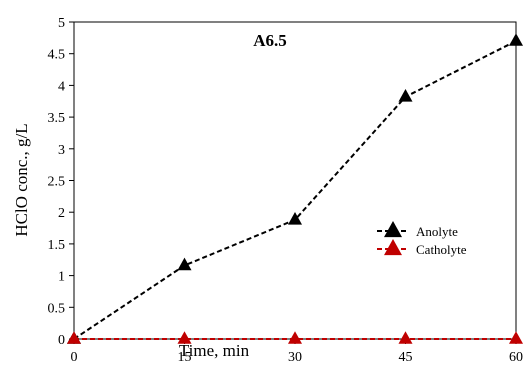 The width and height of the screenshot is (523, 367). What do you see at coordinates (61, 86) in the screenshot?
I see `y-tick-label: 4` at bounding box center [61, 86].